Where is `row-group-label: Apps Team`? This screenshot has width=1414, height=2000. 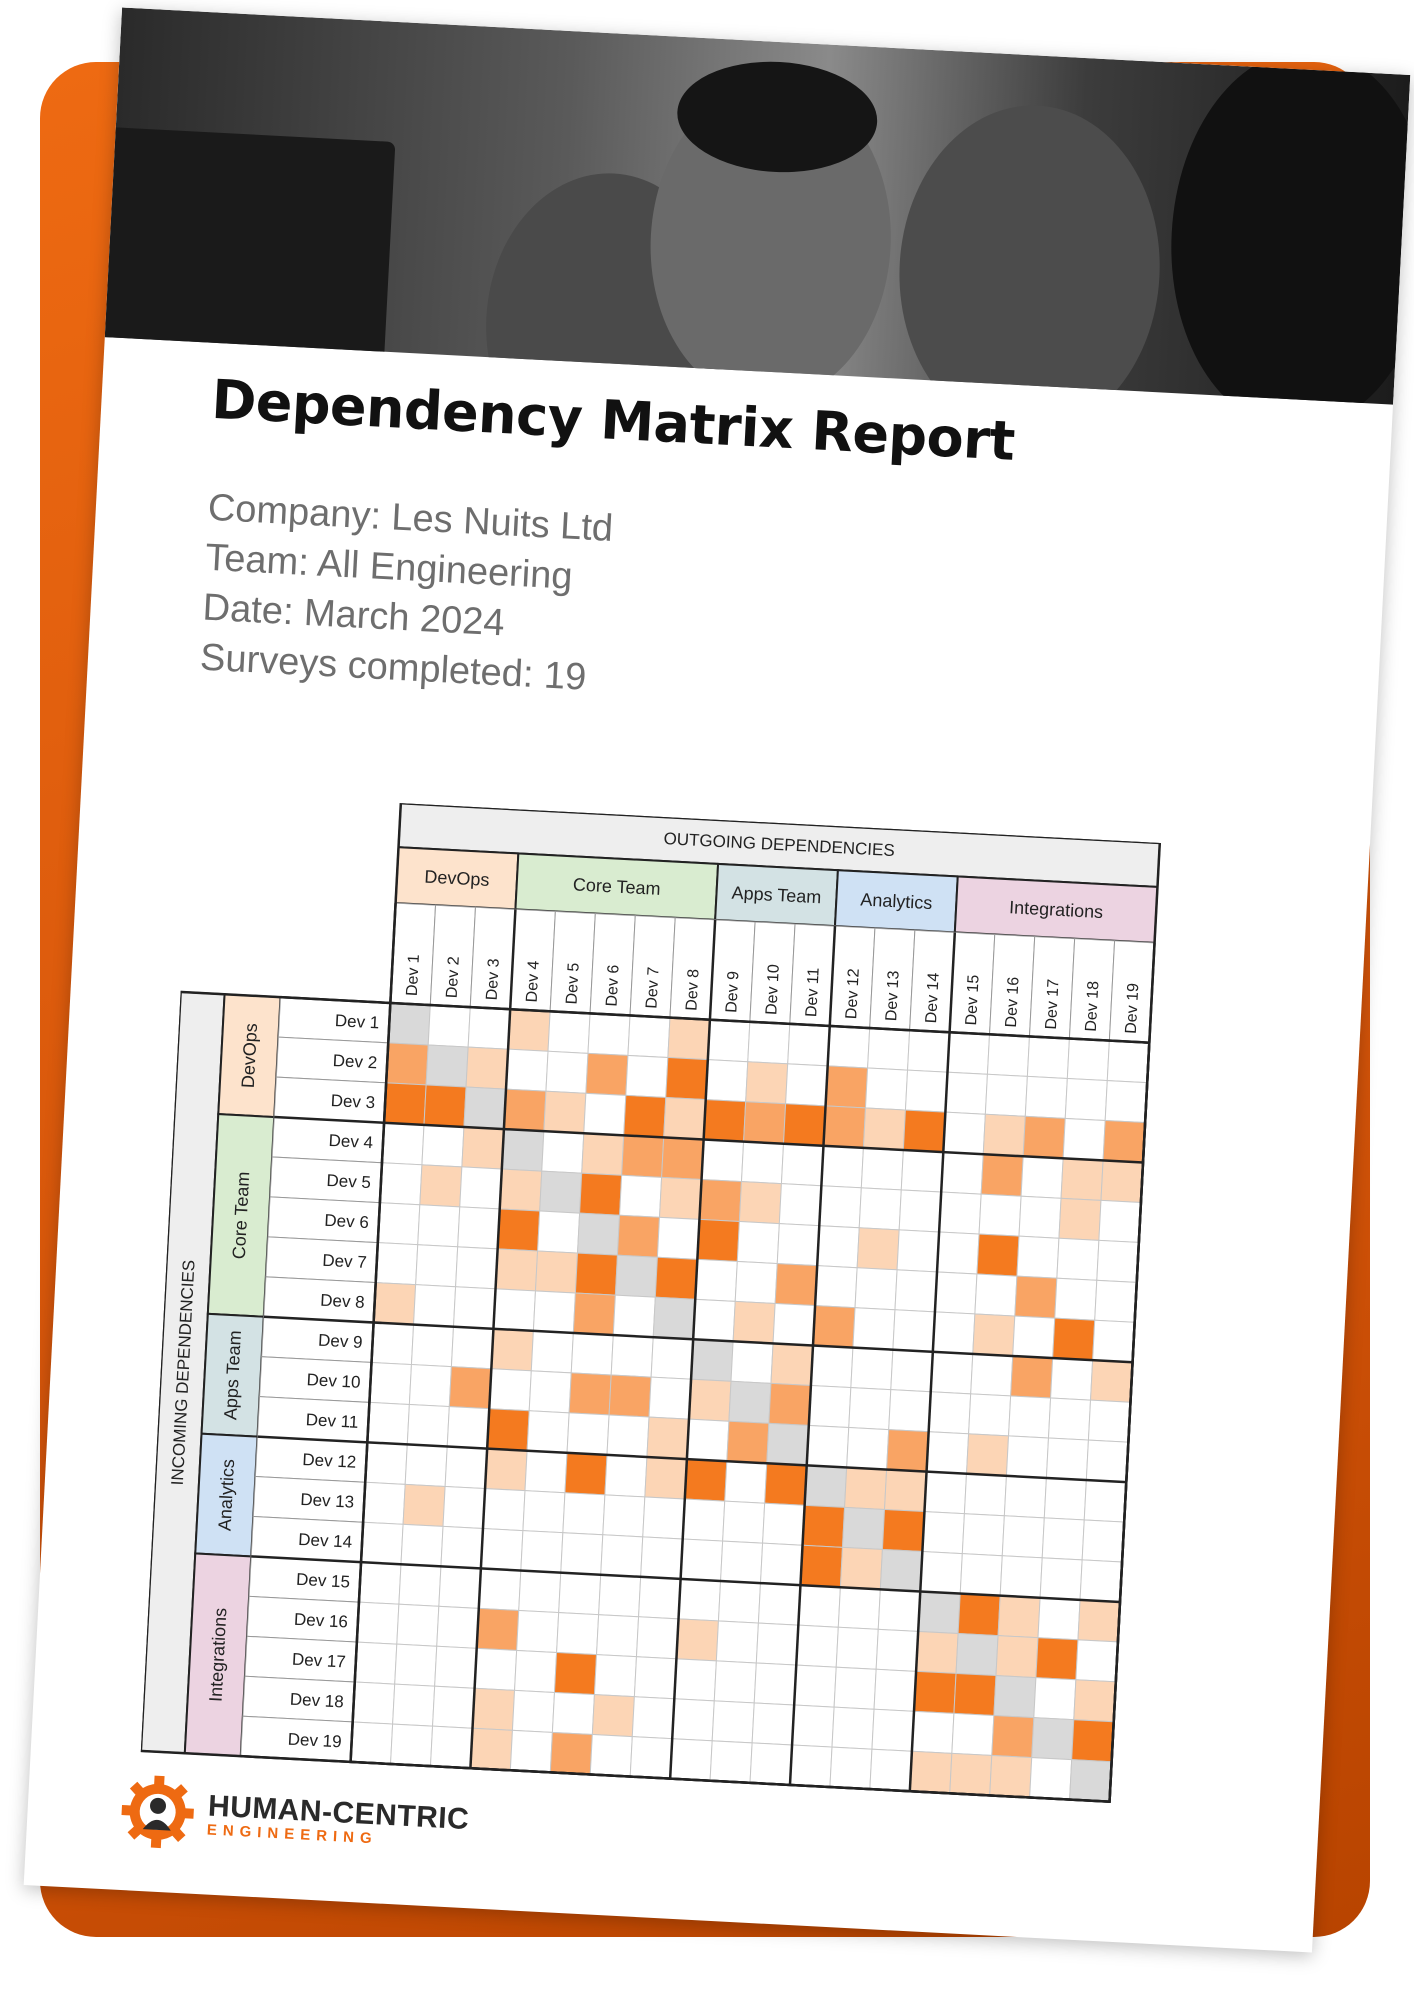 row-group-label: Apps Team is located at coordinates (232, 1375).